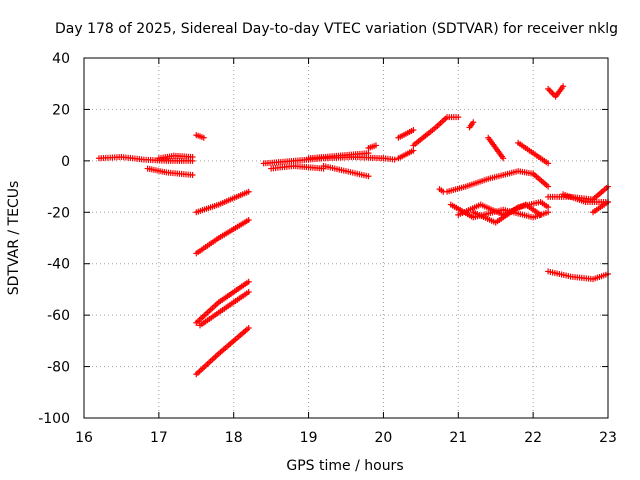 Image resolution: width=640 pixels, height=480 pixels. I want to click on y-axis-title: SDTVAR / TECUs, so click(14, 238).